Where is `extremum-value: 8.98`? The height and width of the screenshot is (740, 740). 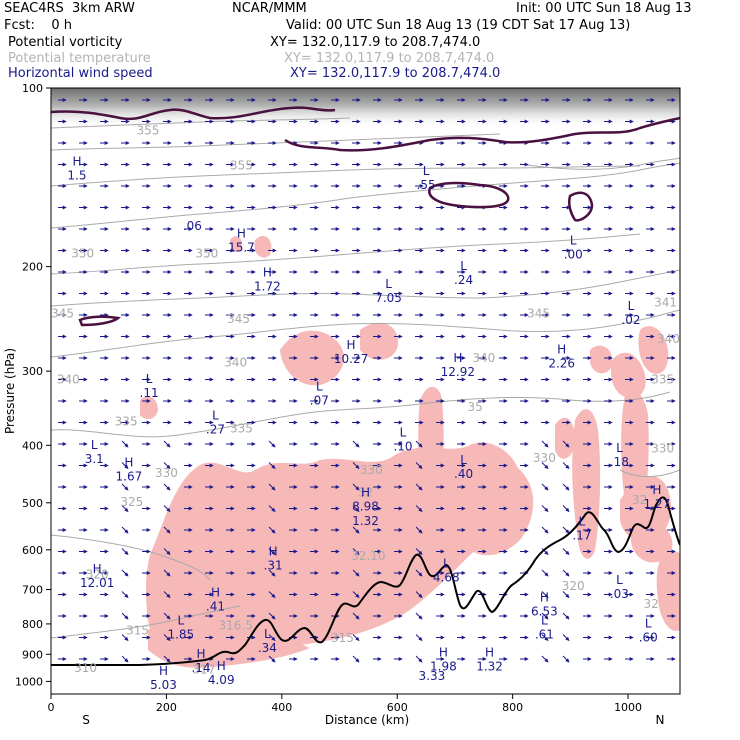 extremum-value: 8.98 is located at coordinates (365, 506).